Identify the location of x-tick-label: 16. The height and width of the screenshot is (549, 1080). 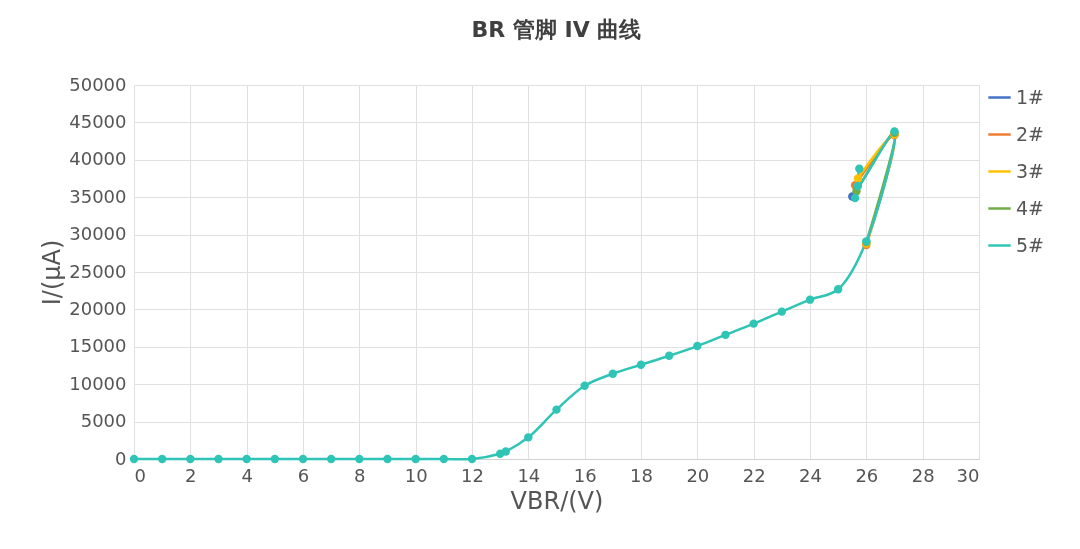
(585, 475).